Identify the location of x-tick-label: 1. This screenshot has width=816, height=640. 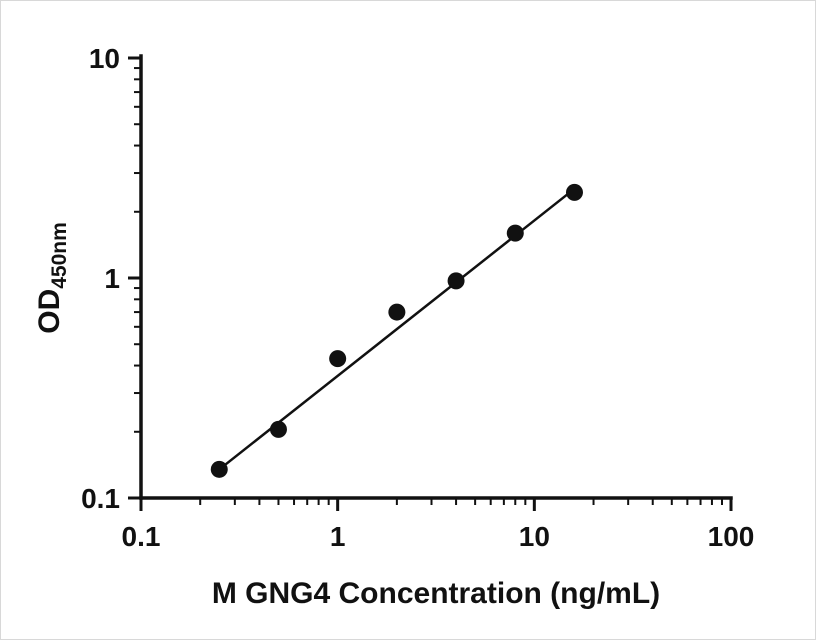
(338, 536).